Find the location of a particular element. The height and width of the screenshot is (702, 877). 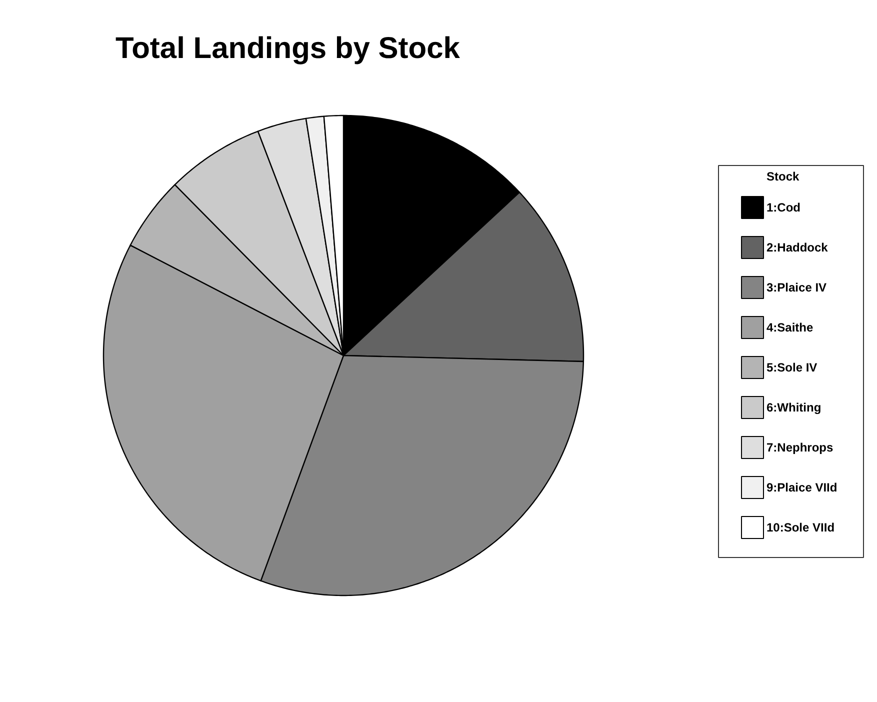

legend-label: 1:Cod is located at coordinates (783, 207).